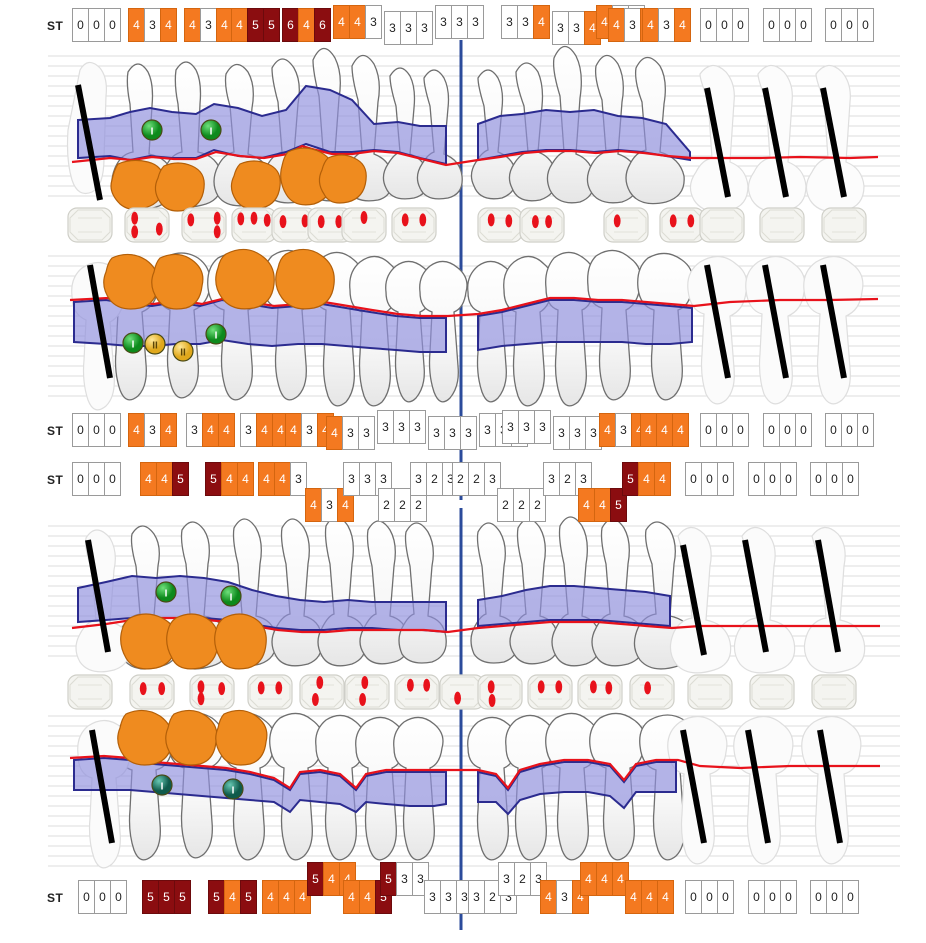  What do you see at coordinates (521, 505) in the screenshot?
I see `probe-depth-cell: 2` at bounding box center [521, 505].